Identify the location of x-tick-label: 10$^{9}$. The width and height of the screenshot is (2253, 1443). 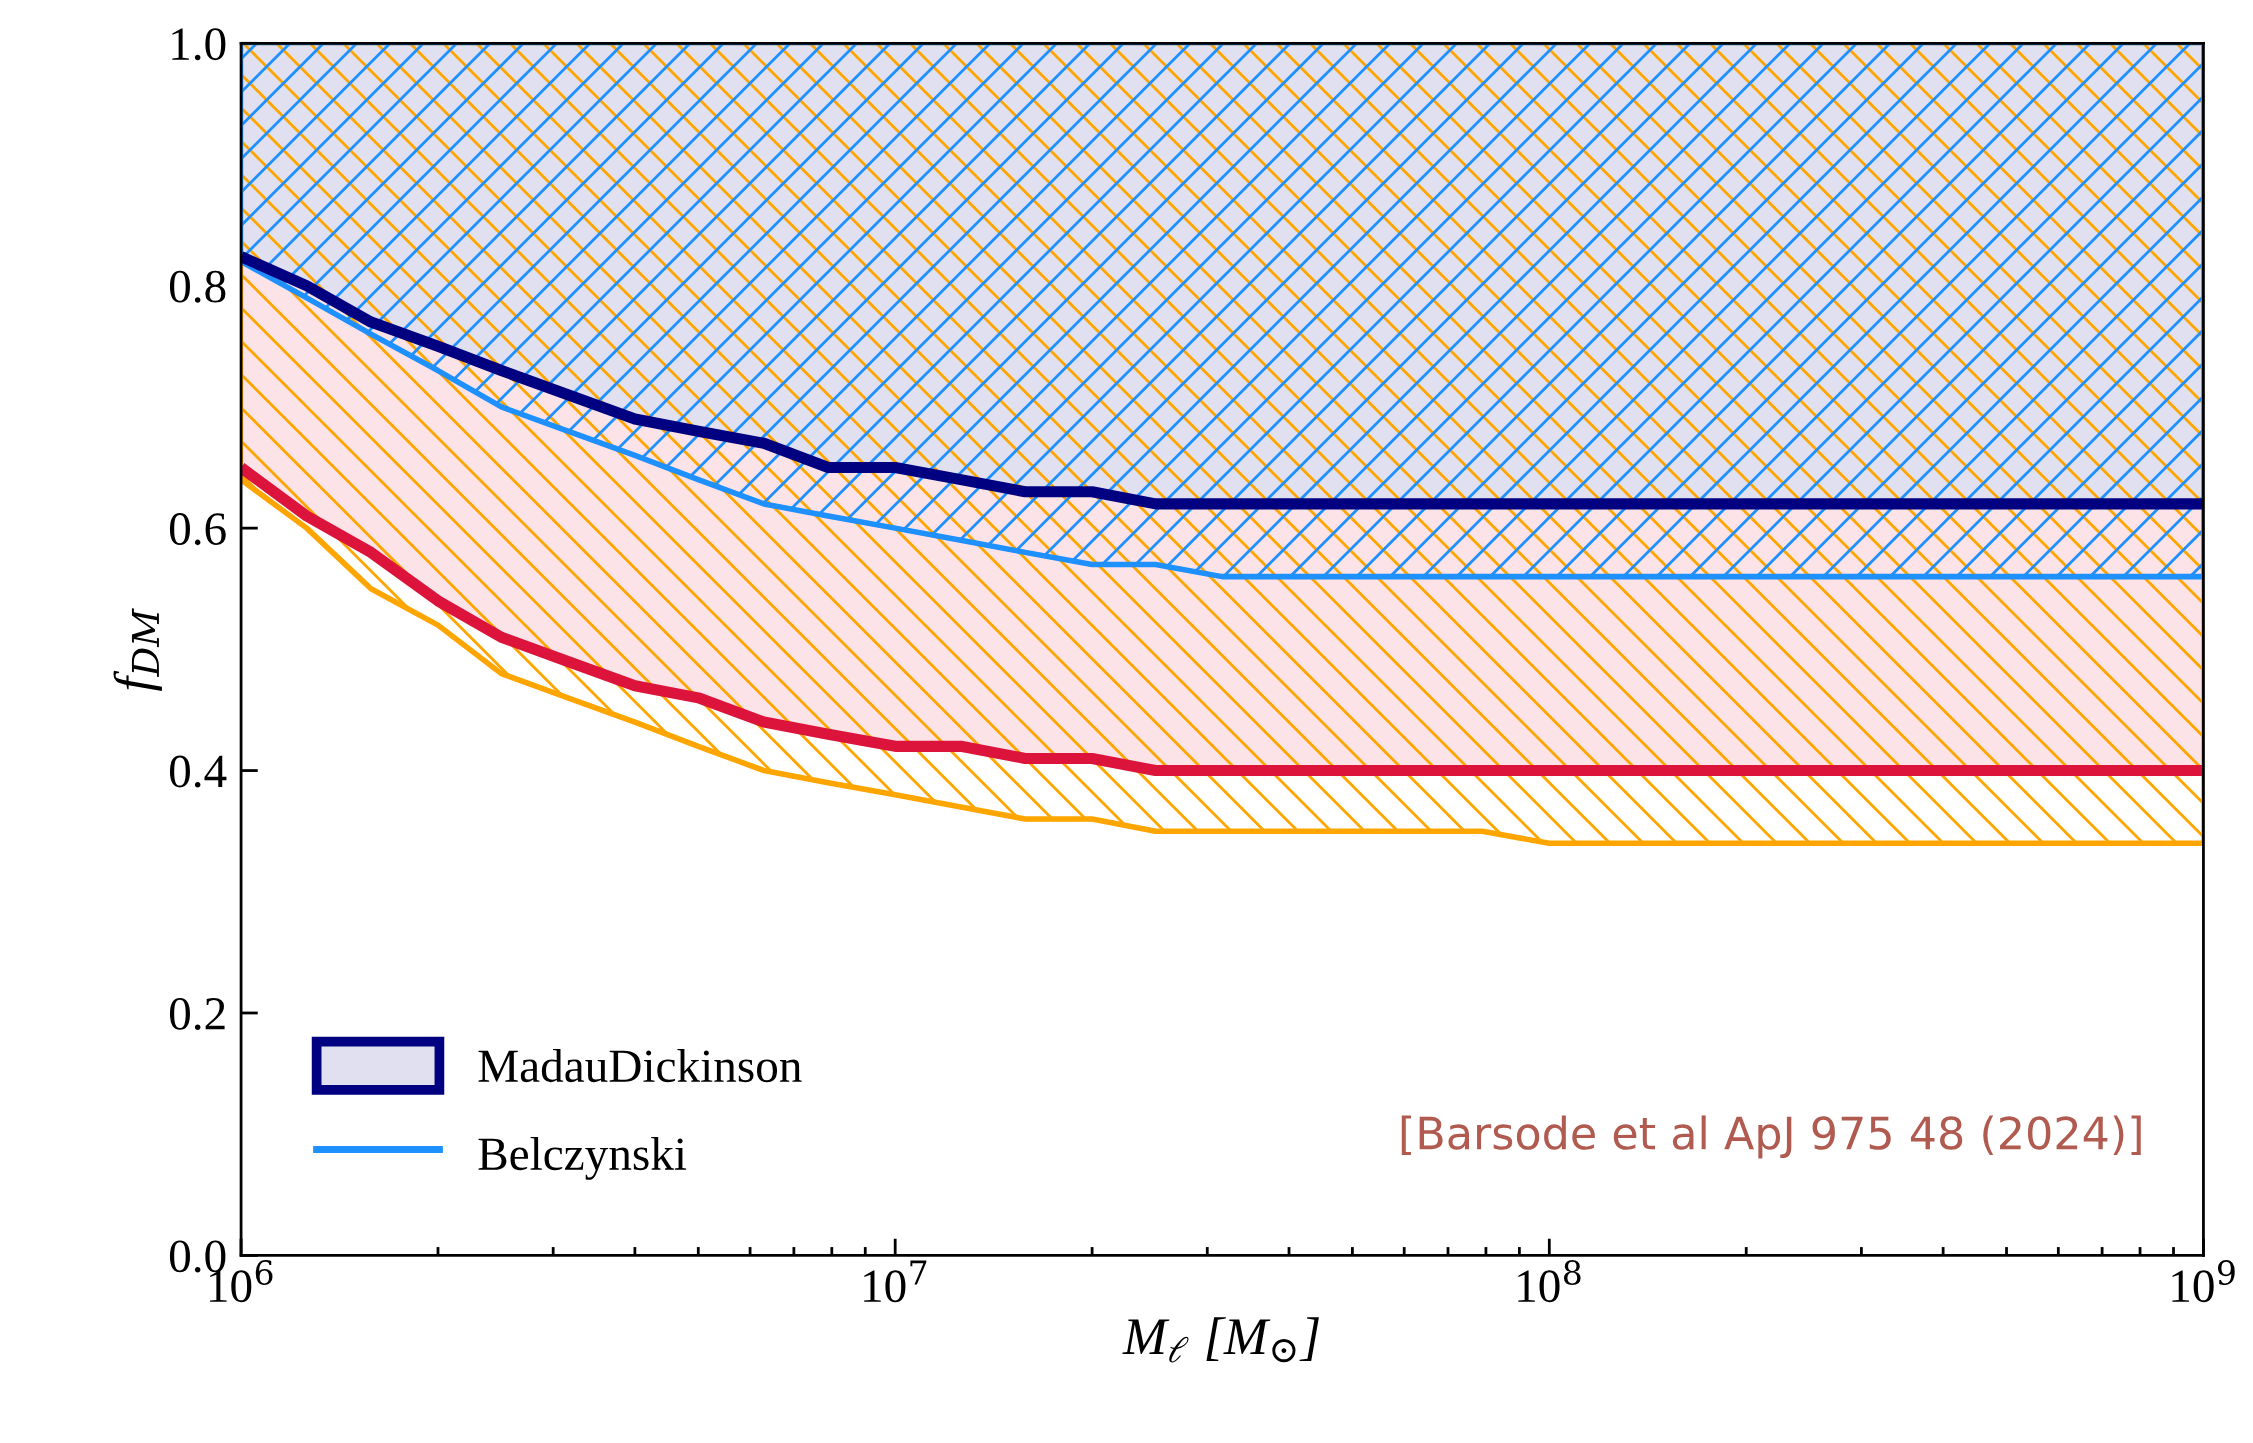
(2203, 1281).